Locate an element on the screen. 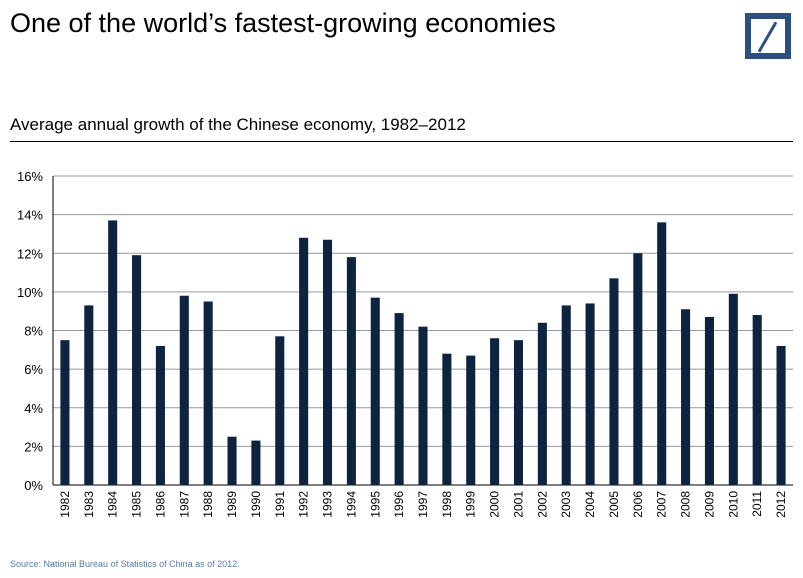 This screenshot has width=803, height=578. x-tick-label: 1992 is located at coordinates (304, 504).